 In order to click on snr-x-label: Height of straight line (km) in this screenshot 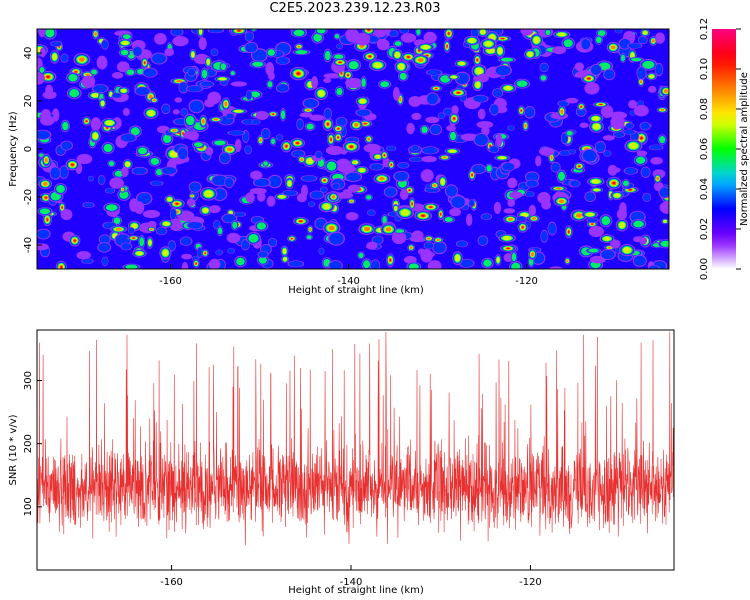, I will do `click(356, 590)`.